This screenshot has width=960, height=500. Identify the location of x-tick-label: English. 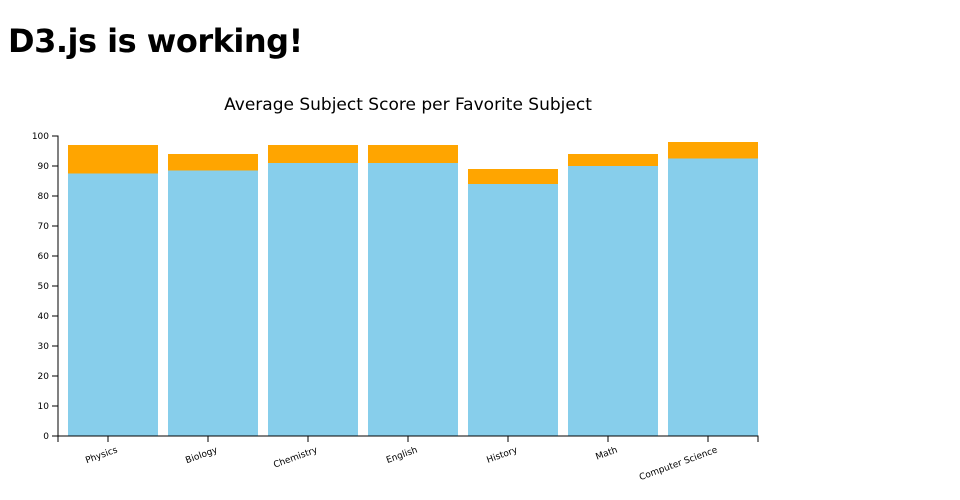
(402, 455).